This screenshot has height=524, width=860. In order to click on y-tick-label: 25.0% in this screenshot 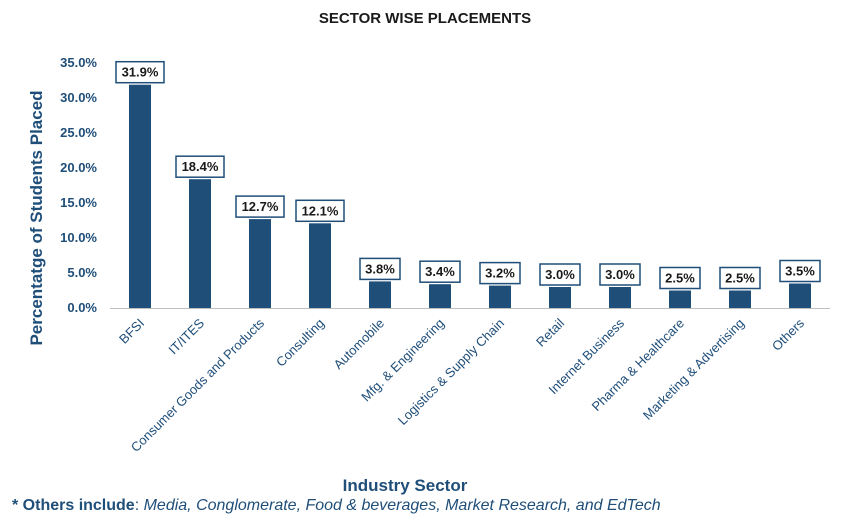, I will do `click(78, 132)`.